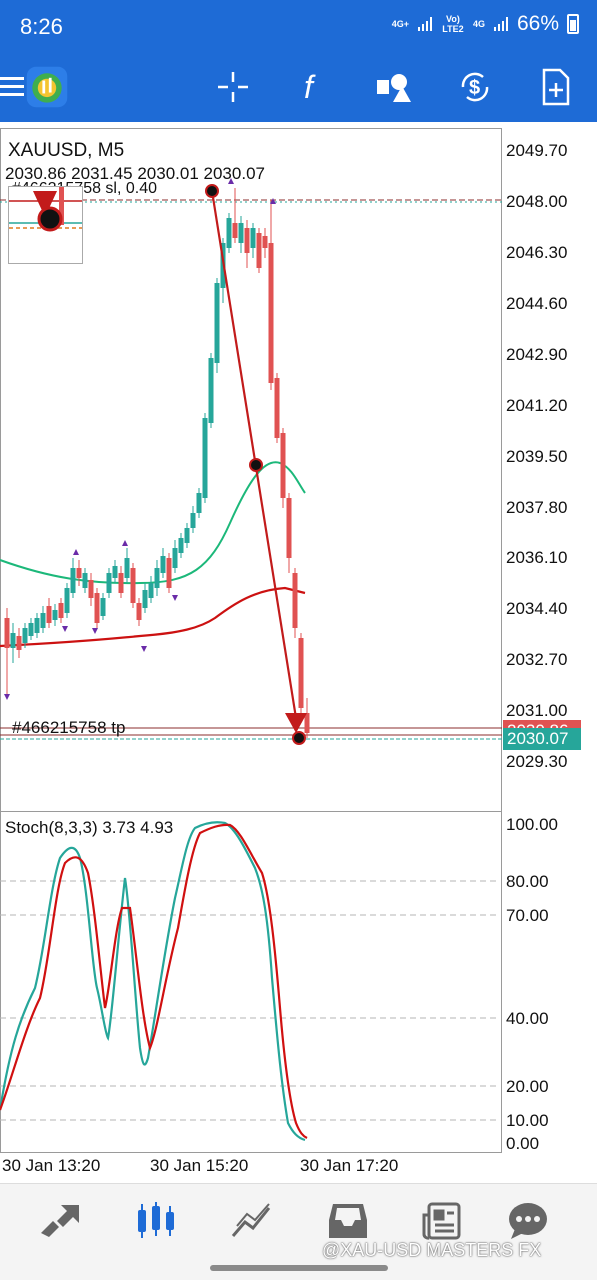  What do you see at coordinates (432, 1250) in the screenshot?
I see `watermark-text: @XAU-USD MASTERS FX` at bounding box center [432, 1250].